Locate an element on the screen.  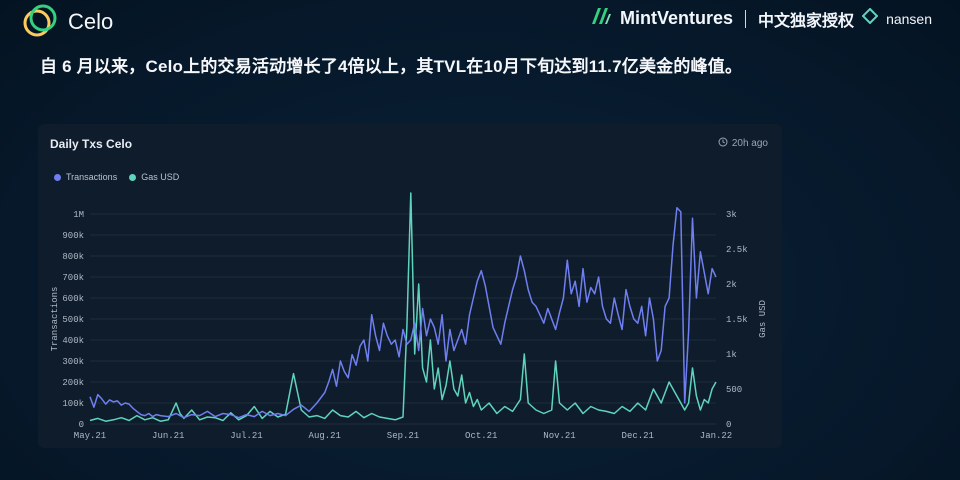
nansen-icon is located at coordinates (870, 18).